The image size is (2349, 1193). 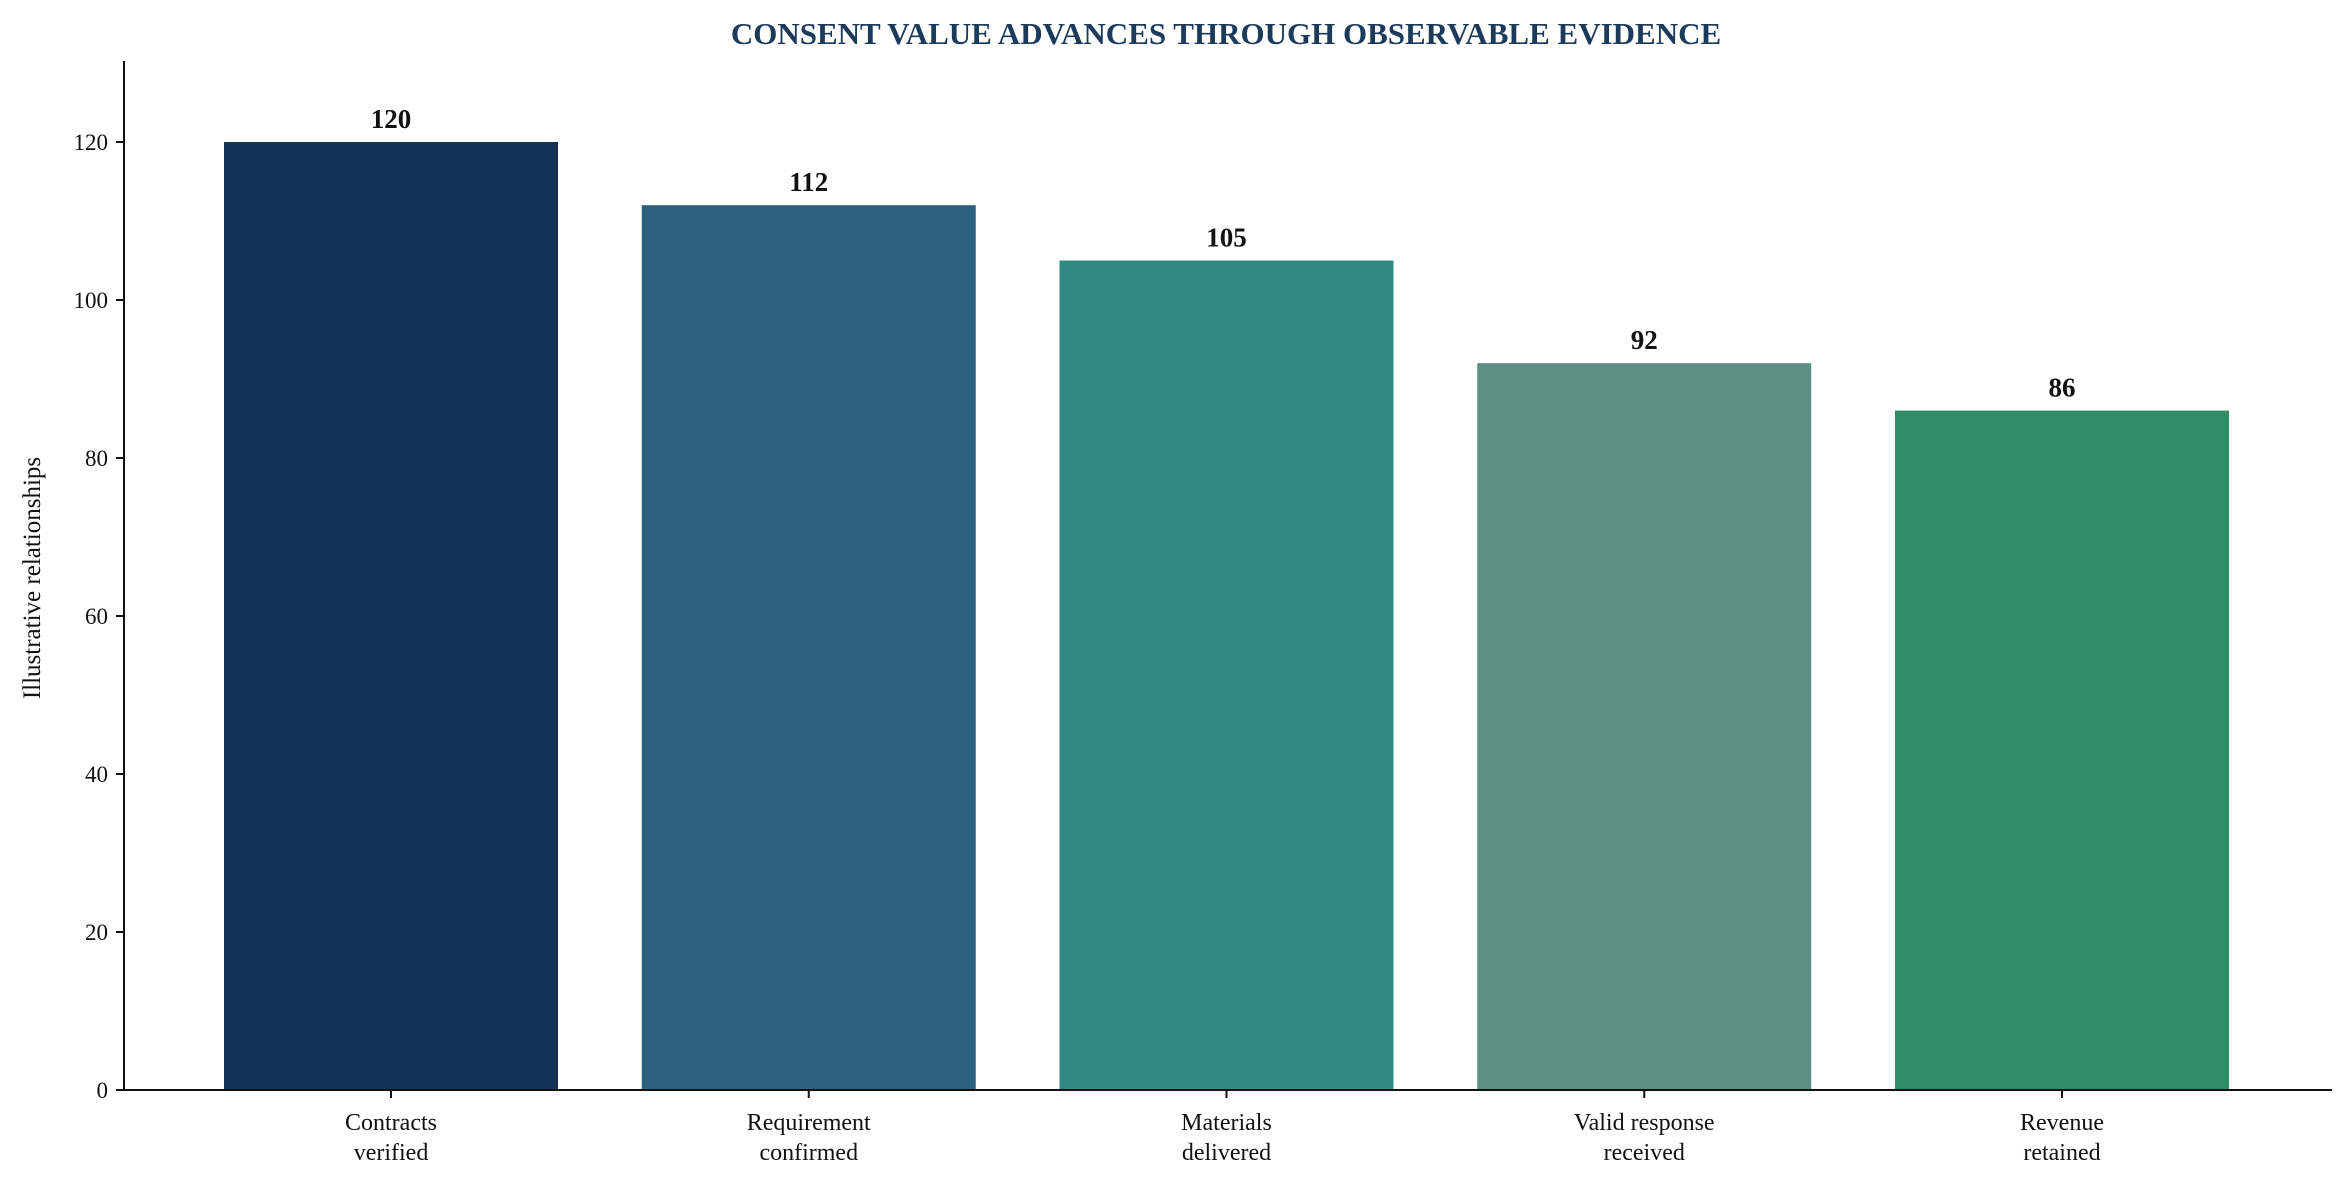 I want to click on y-tick-label: 100, so click(x=91, y=300).